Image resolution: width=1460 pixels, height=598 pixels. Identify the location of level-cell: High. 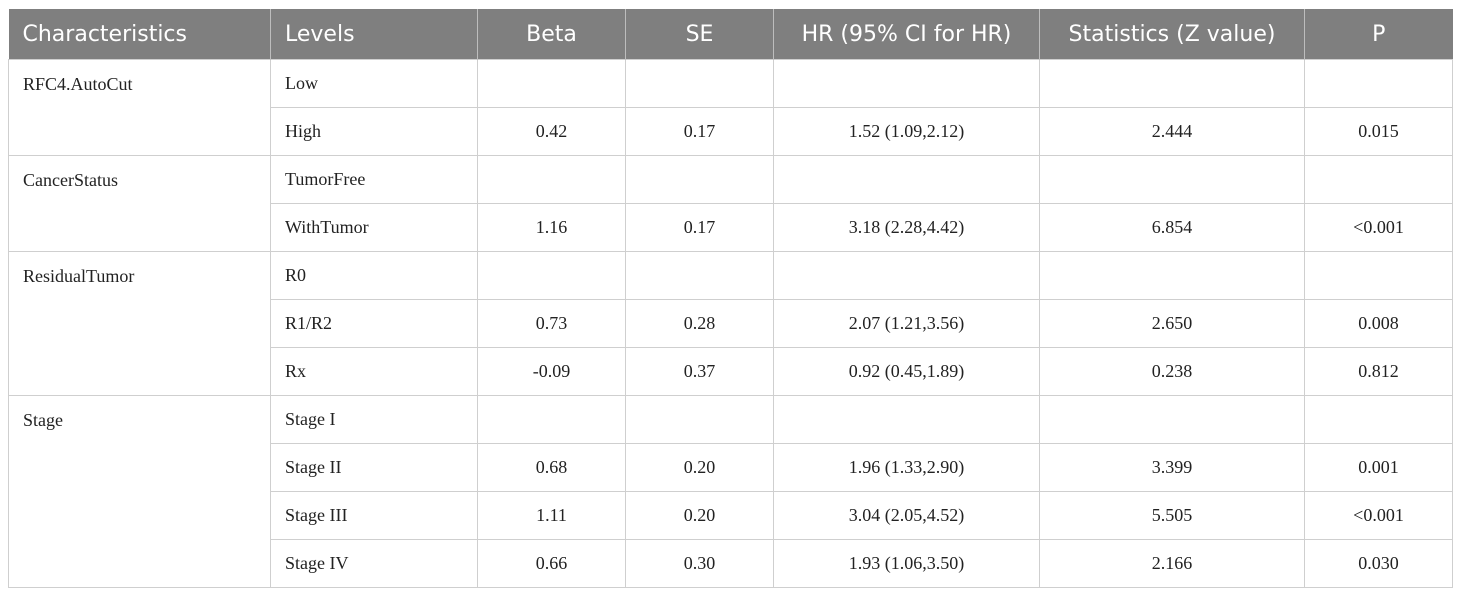
(374, 131).